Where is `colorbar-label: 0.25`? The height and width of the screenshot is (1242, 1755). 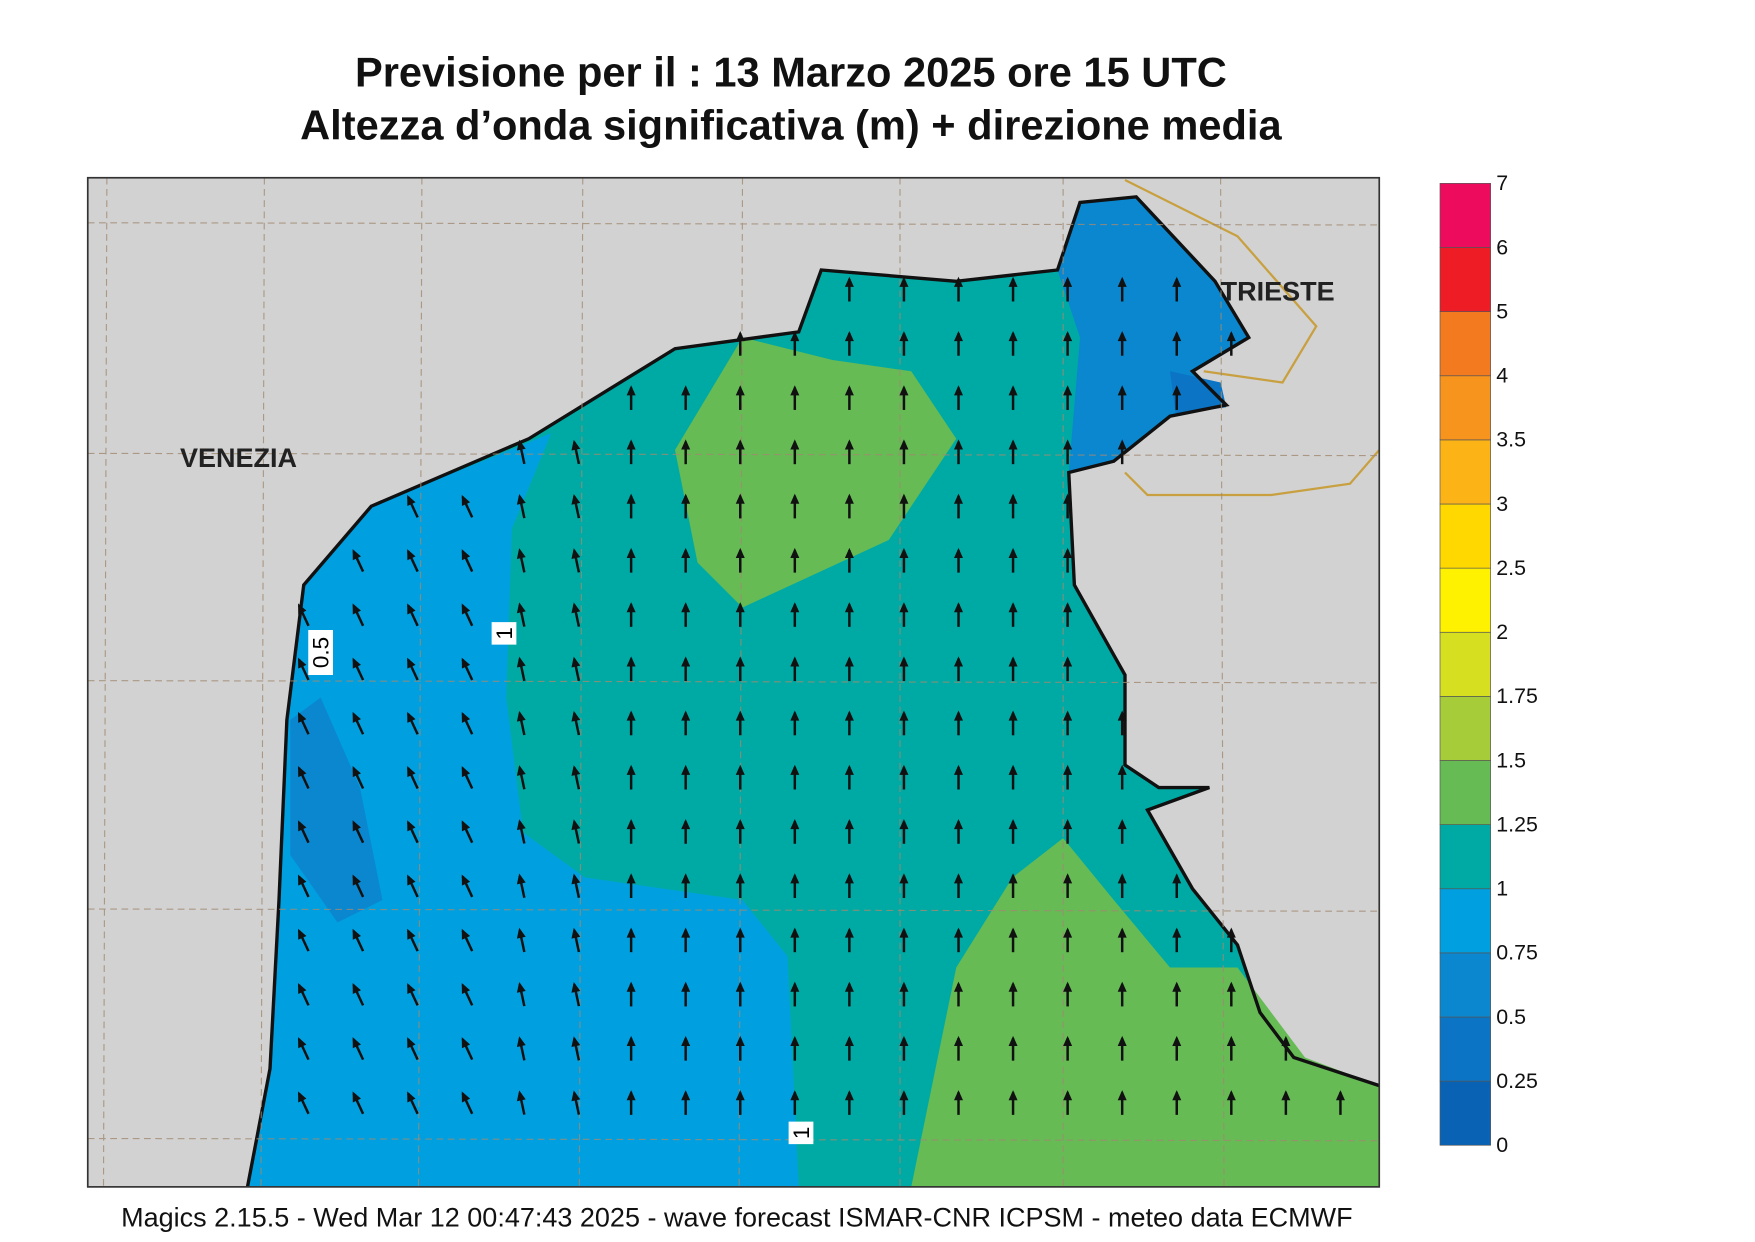
colorbar-label: 0.25 is located at coordinates (1517, 1081).